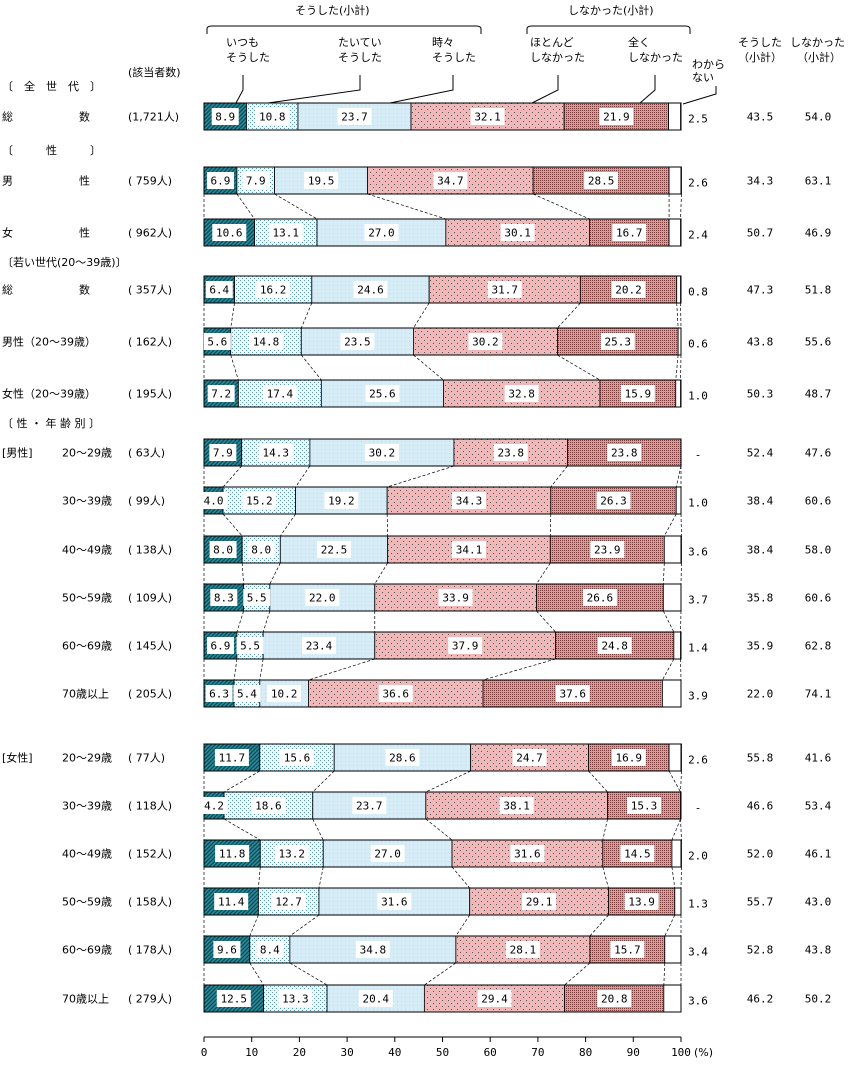 The width and height of the screenshot is (849, 1067). I want to click on x-tick-label: 0, so click(204, 1052).